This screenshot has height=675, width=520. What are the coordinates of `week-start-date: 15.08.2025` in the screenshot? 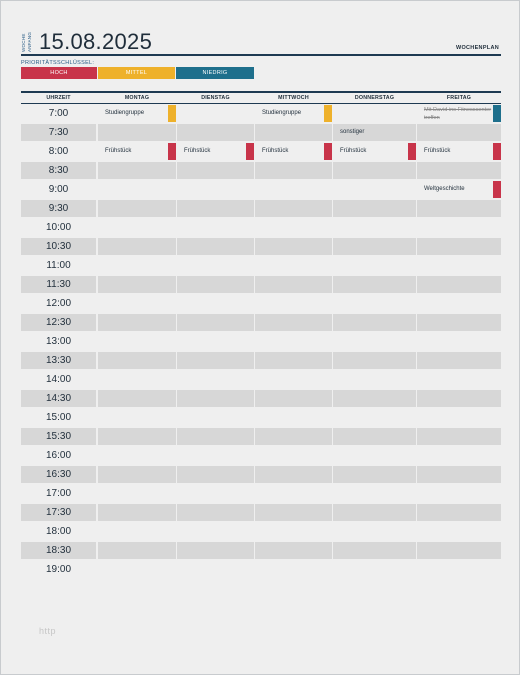 It's located at (96, 41).